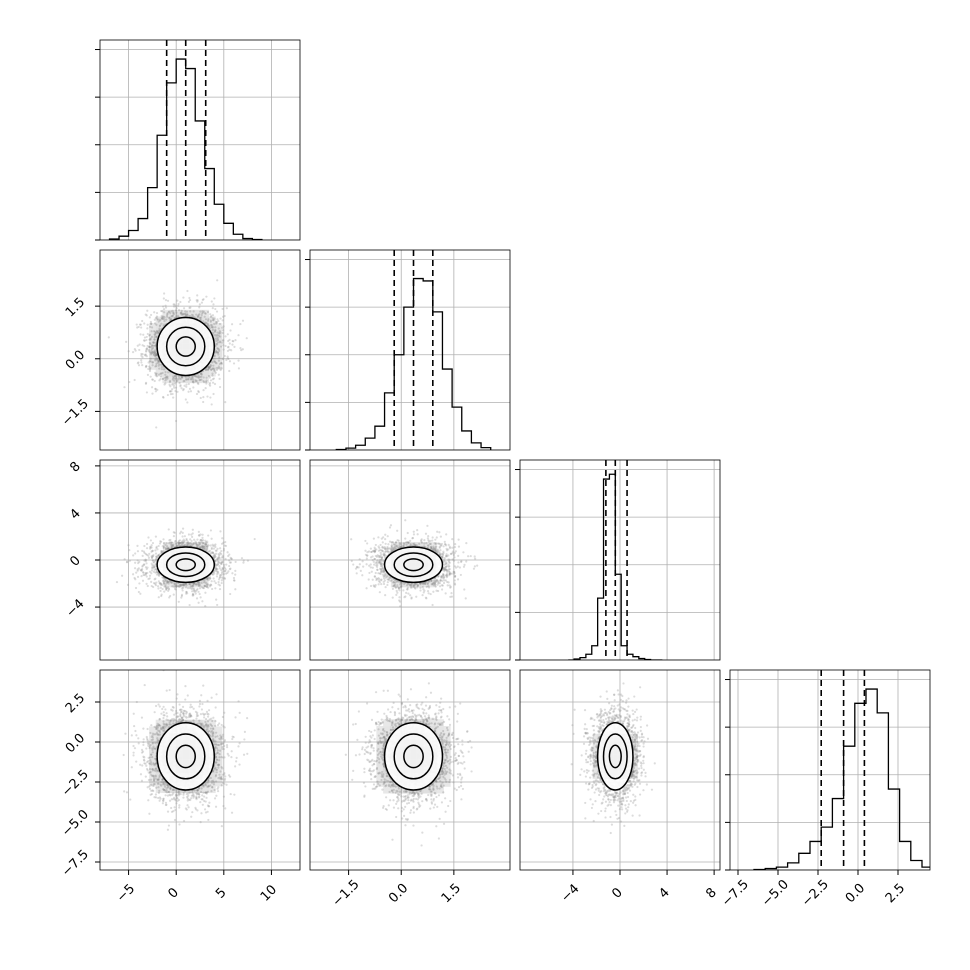 This screenshot has height=970, width=970. Describe the element at coordinates (75, 609) in the screenshot. I see `y-tick-label: −4` at that location.